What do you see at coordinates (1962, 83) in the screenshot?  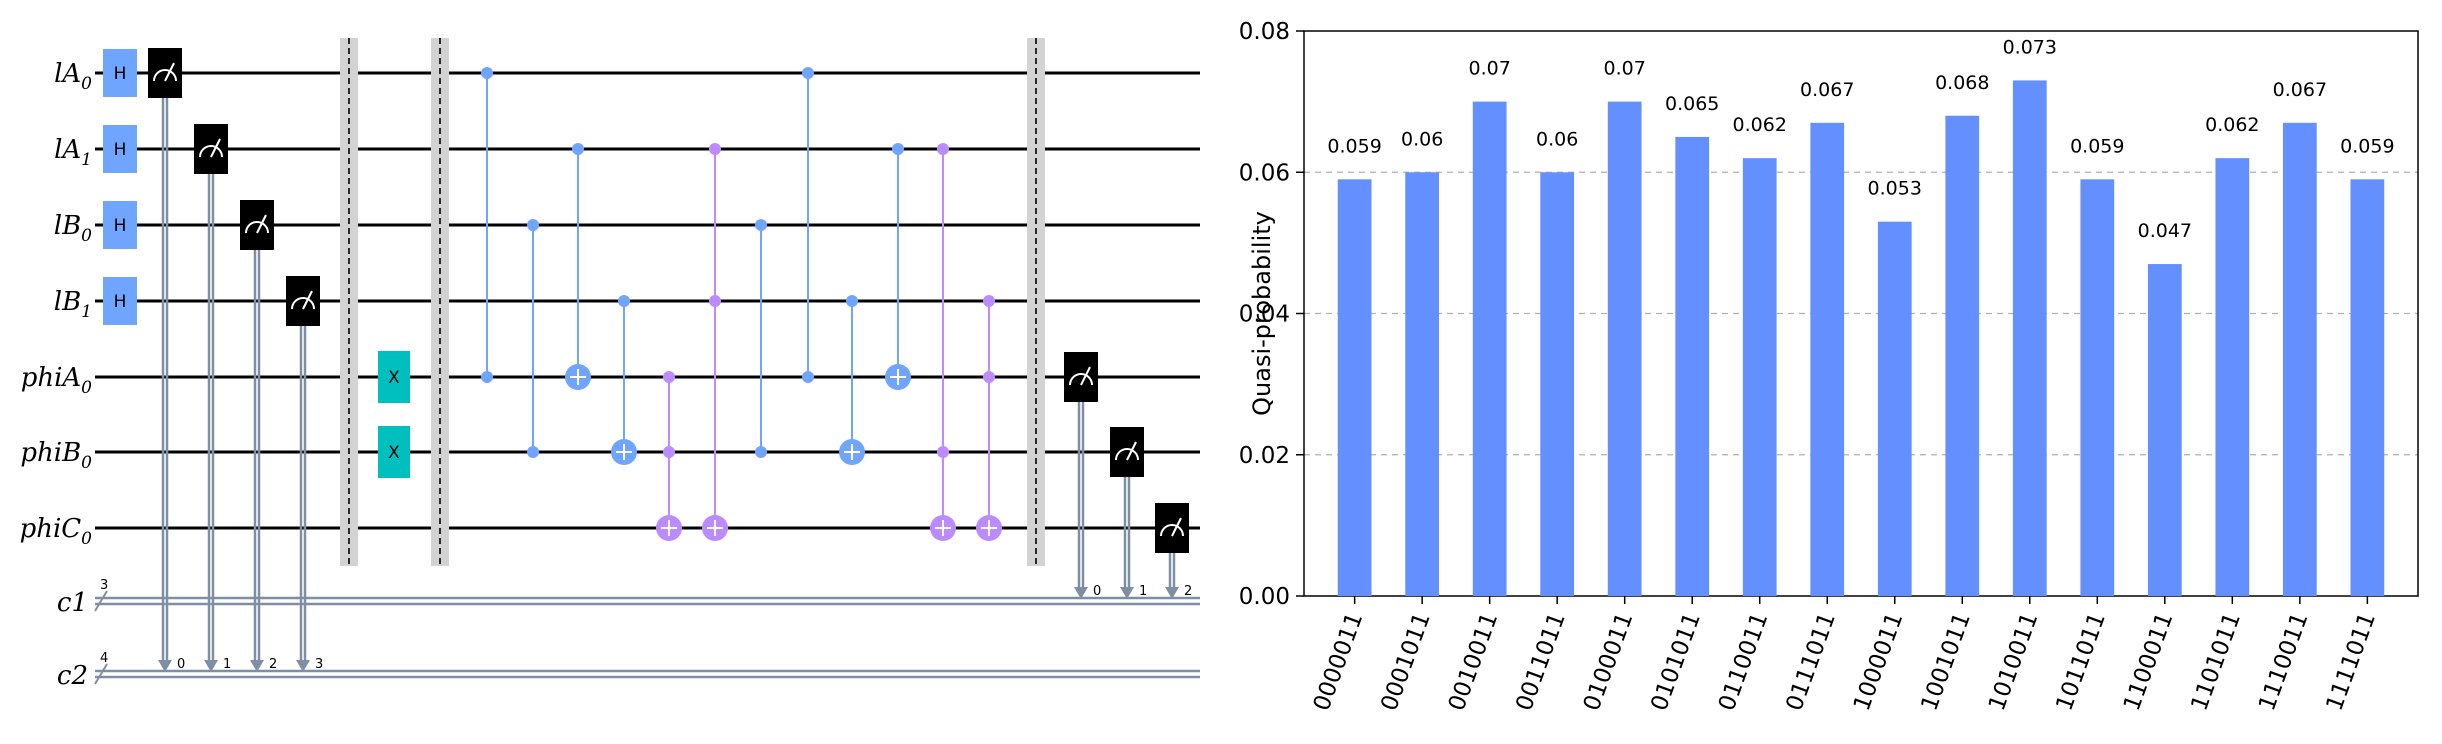 I see `data-label-1001011: 0.068` at bounding box center [1962, 83].